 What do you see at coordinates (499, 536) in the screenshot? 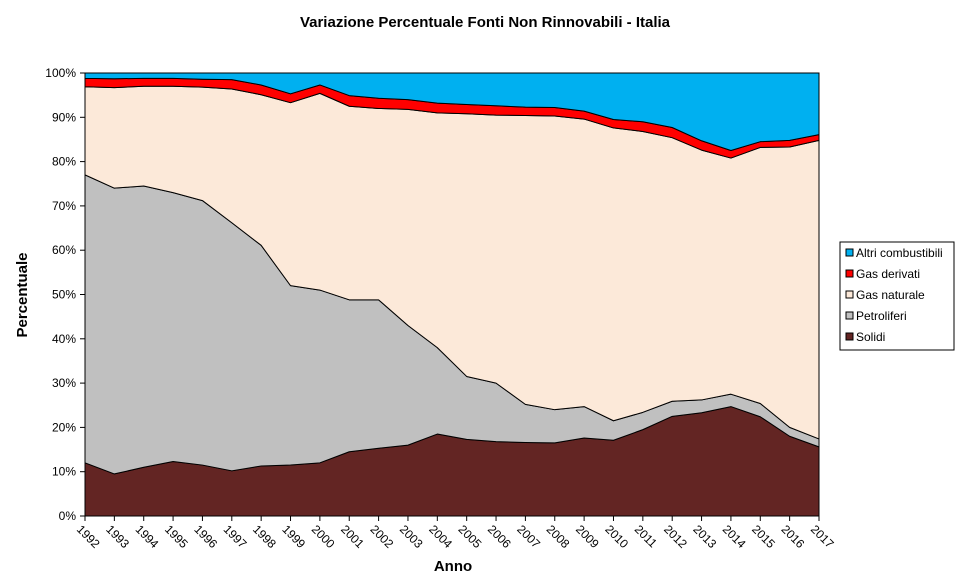
I see `x-tick-label: 2006` at bounding box center [499, 536].